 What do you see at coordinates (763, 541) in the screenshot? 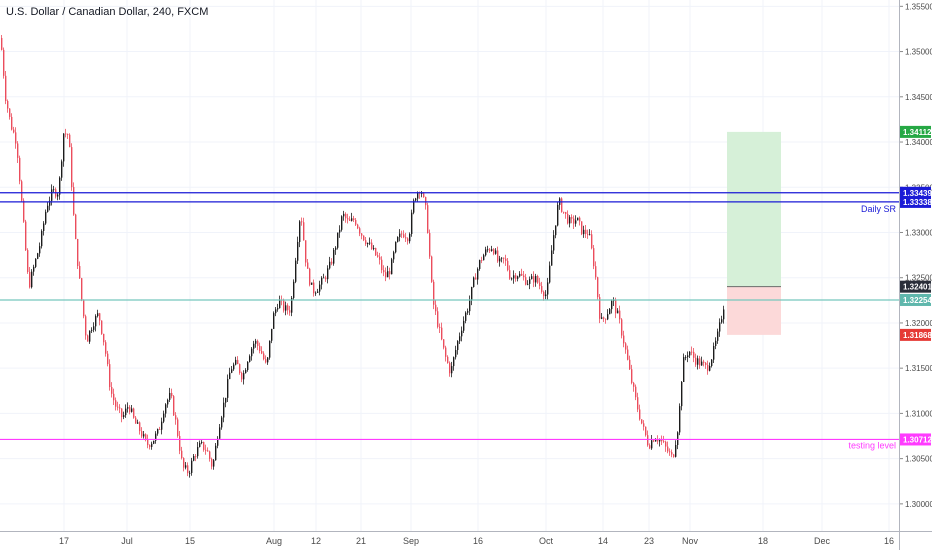
I see `x-tick-label: 18` at bounding box center [763, 541].